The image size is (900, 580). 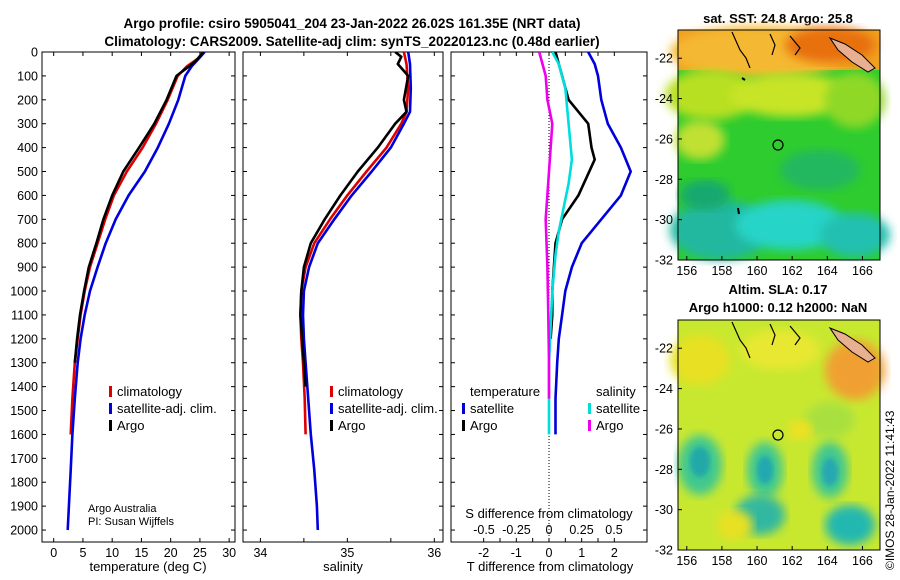 I want to click on x-tick-label: 34, so click(x=260, y=553).